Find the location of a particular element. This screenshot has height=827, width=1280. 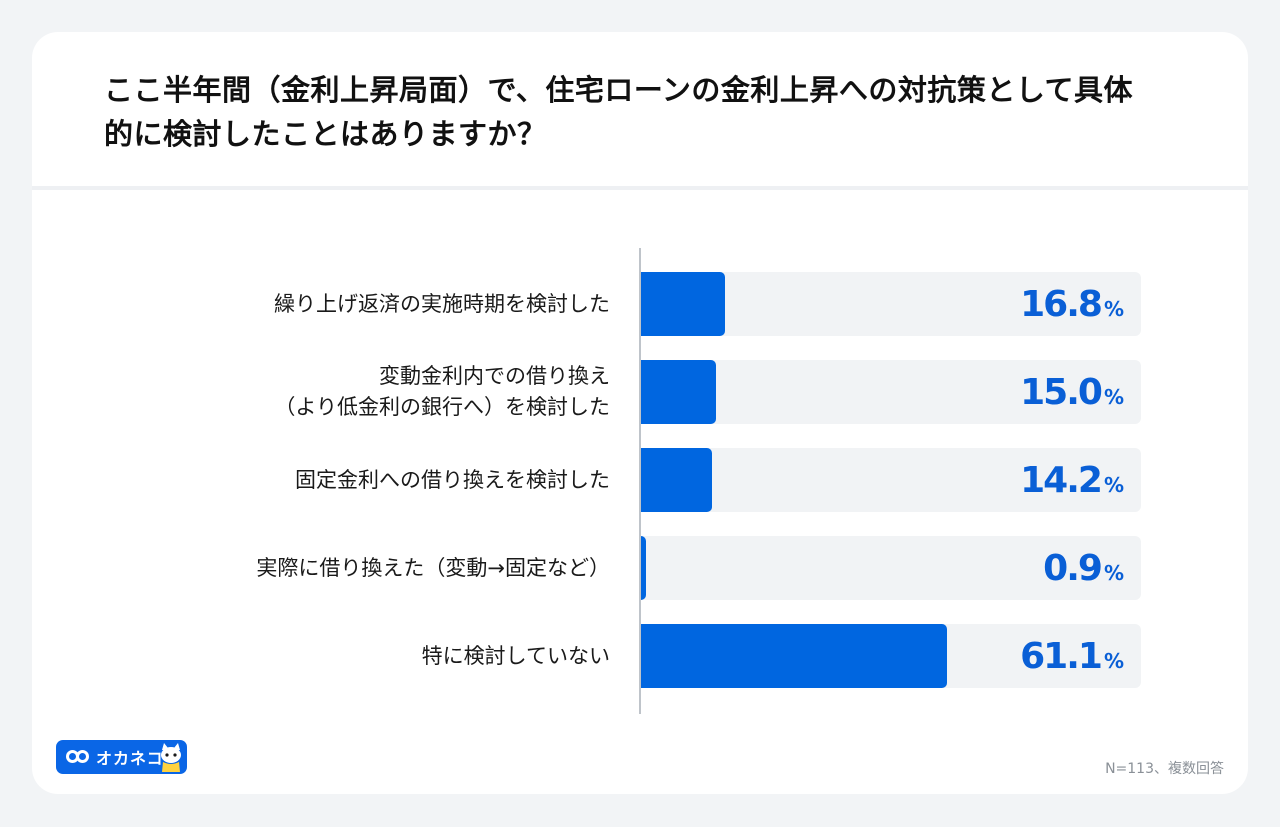

category-label-line: 実際に借り換えた（変動→固定など） is located at coordinates (433, 567).